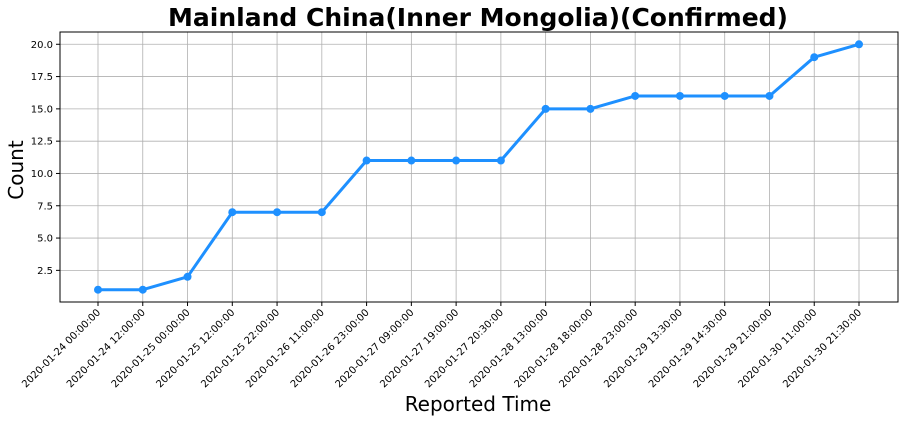 The height and width of the screenshot is (422, 906). Describe the element at coordinates (598, 348) in the screenshot. I see `x-tick-label: 2020-01-28 23:00:00` at that location.